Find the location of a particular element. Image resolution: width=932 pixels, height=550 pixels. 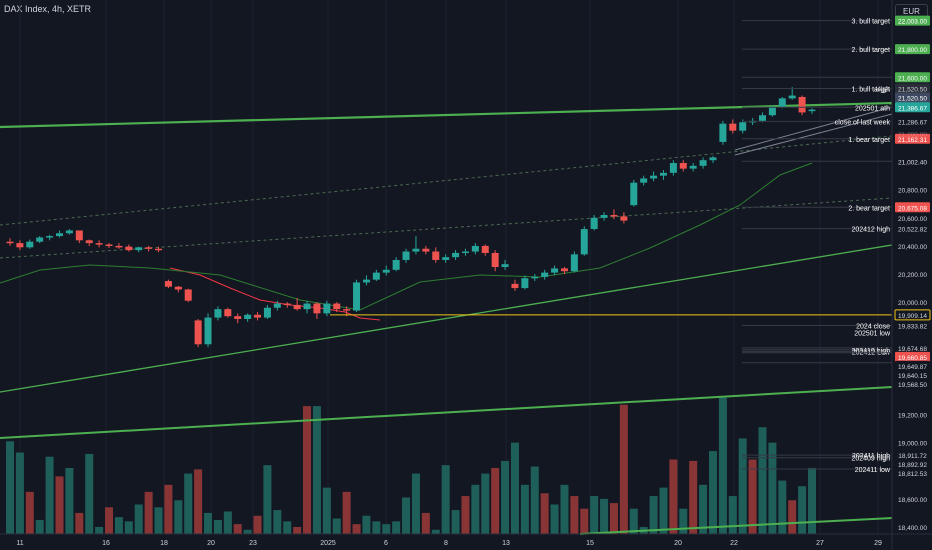

level-label: 202411 high is located at coordinates (871, 456).